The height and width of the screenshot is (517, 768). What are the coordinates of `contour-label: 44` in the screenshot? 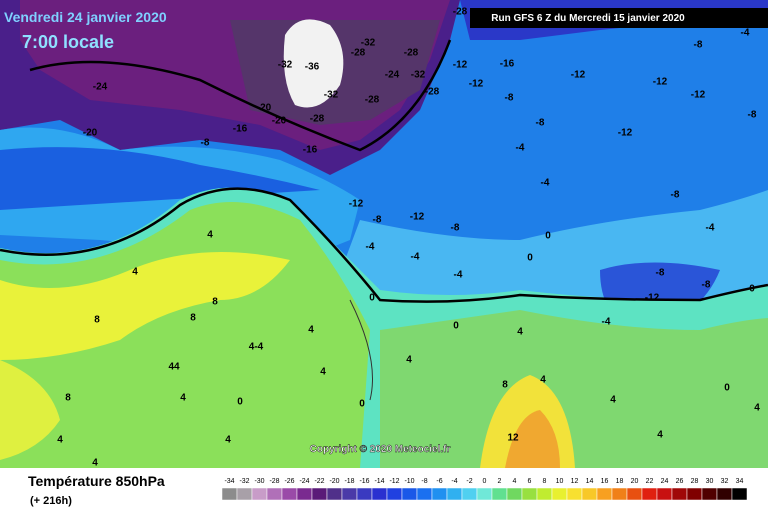 It's located at (174, 367).